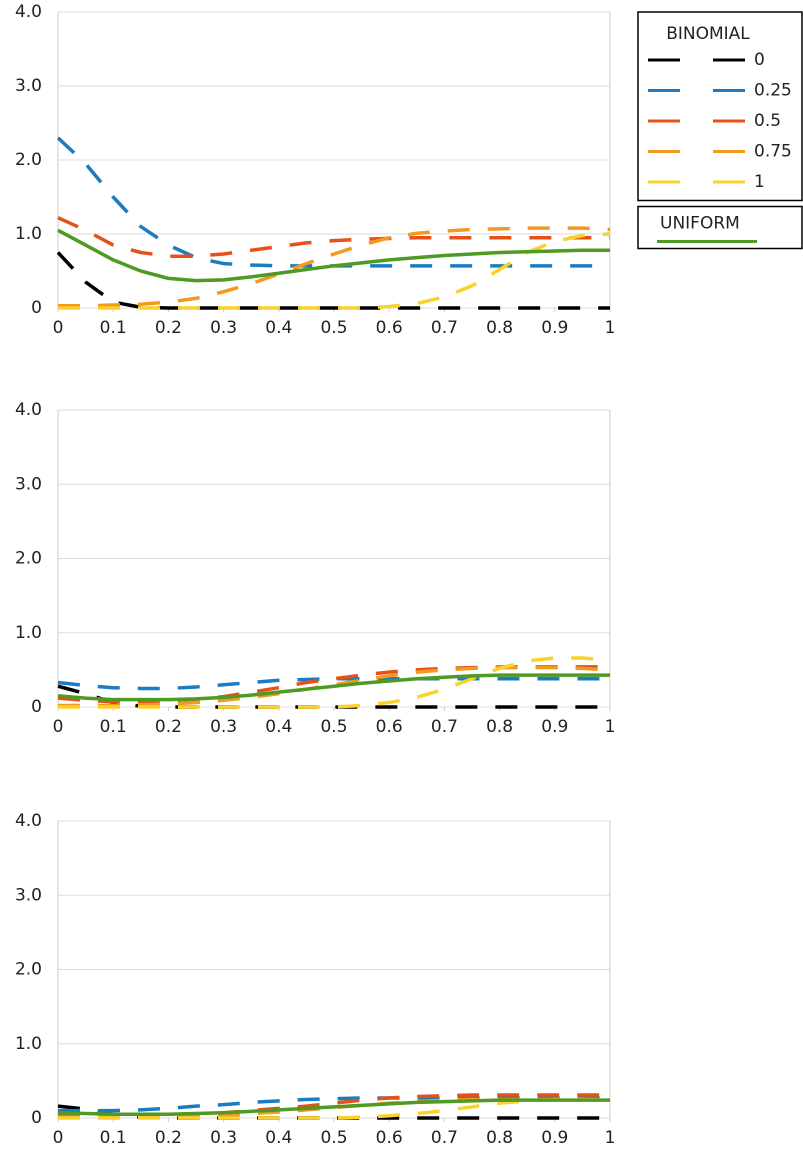 The image size is (803, 1149). I want to click on legend-label: 1, so click(759, 182).